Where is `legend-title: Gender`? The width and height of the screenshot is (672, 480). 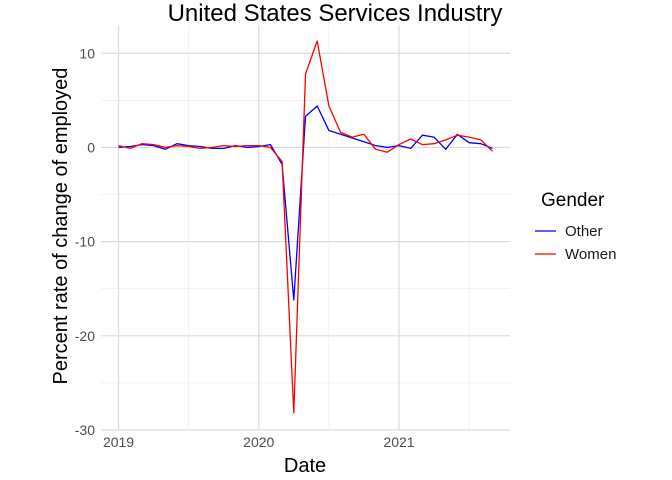
legend-title: Gender is located at coordinates (573, 200).